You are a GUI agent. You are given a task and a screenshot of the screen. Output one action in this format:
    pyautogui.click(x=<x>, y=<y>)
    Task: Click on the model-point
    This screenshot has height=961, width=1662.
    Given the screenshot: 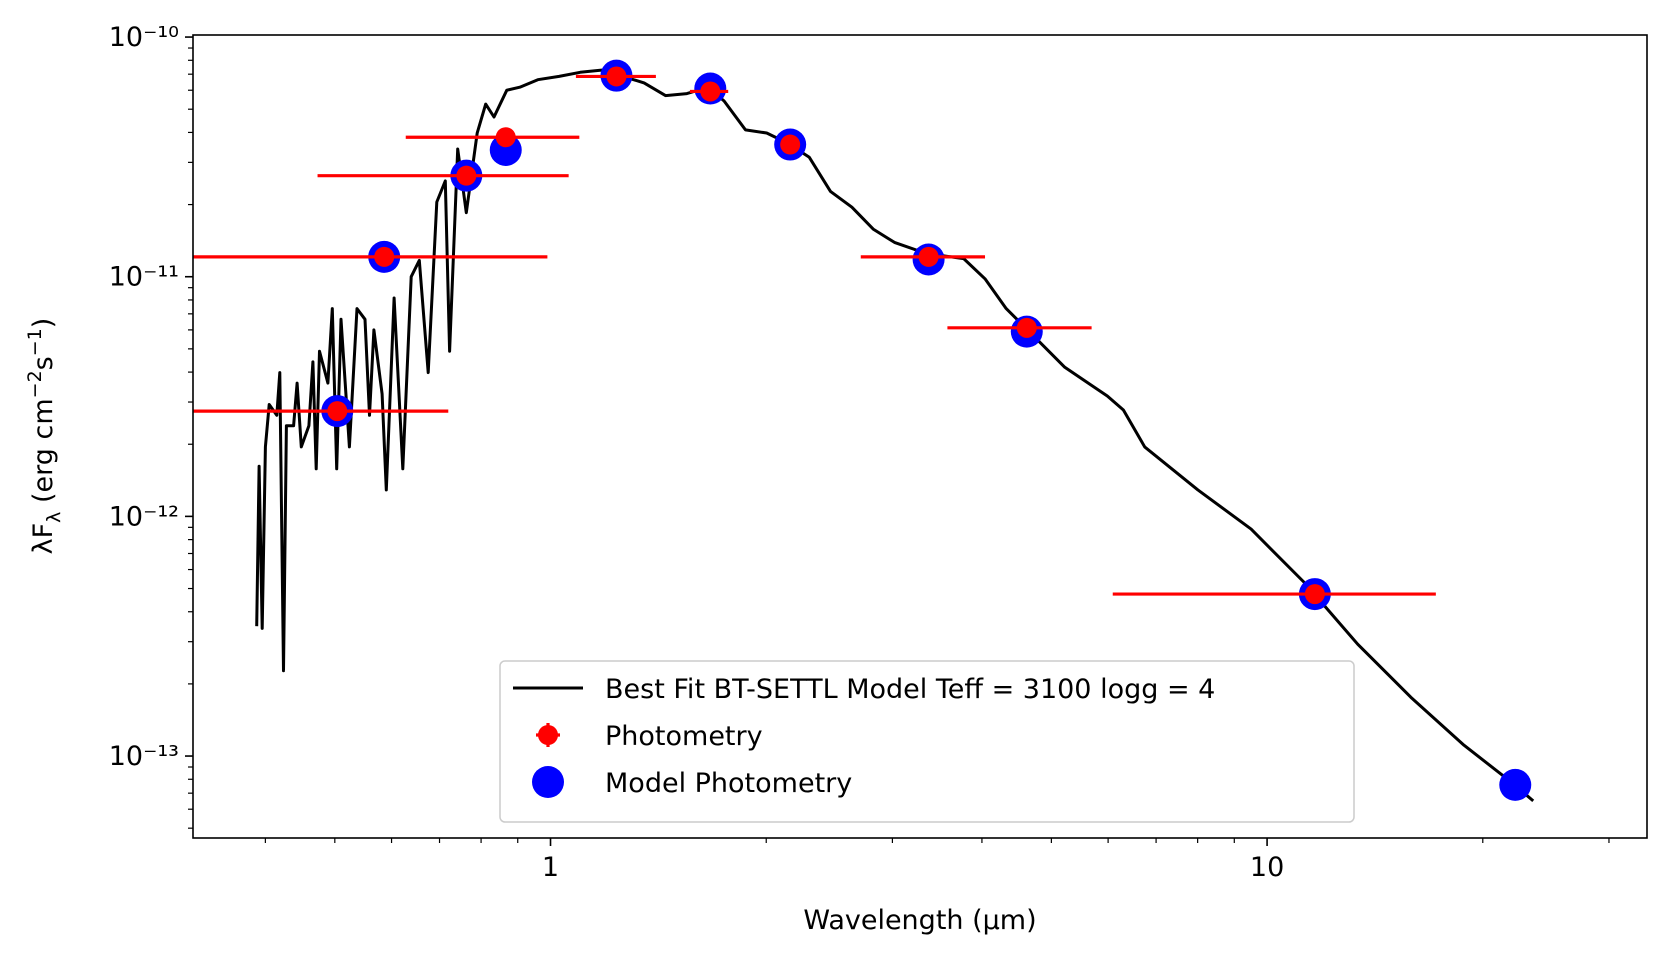 What is the action you would take?
    pyautogui.click(x=1515, y=784)
    